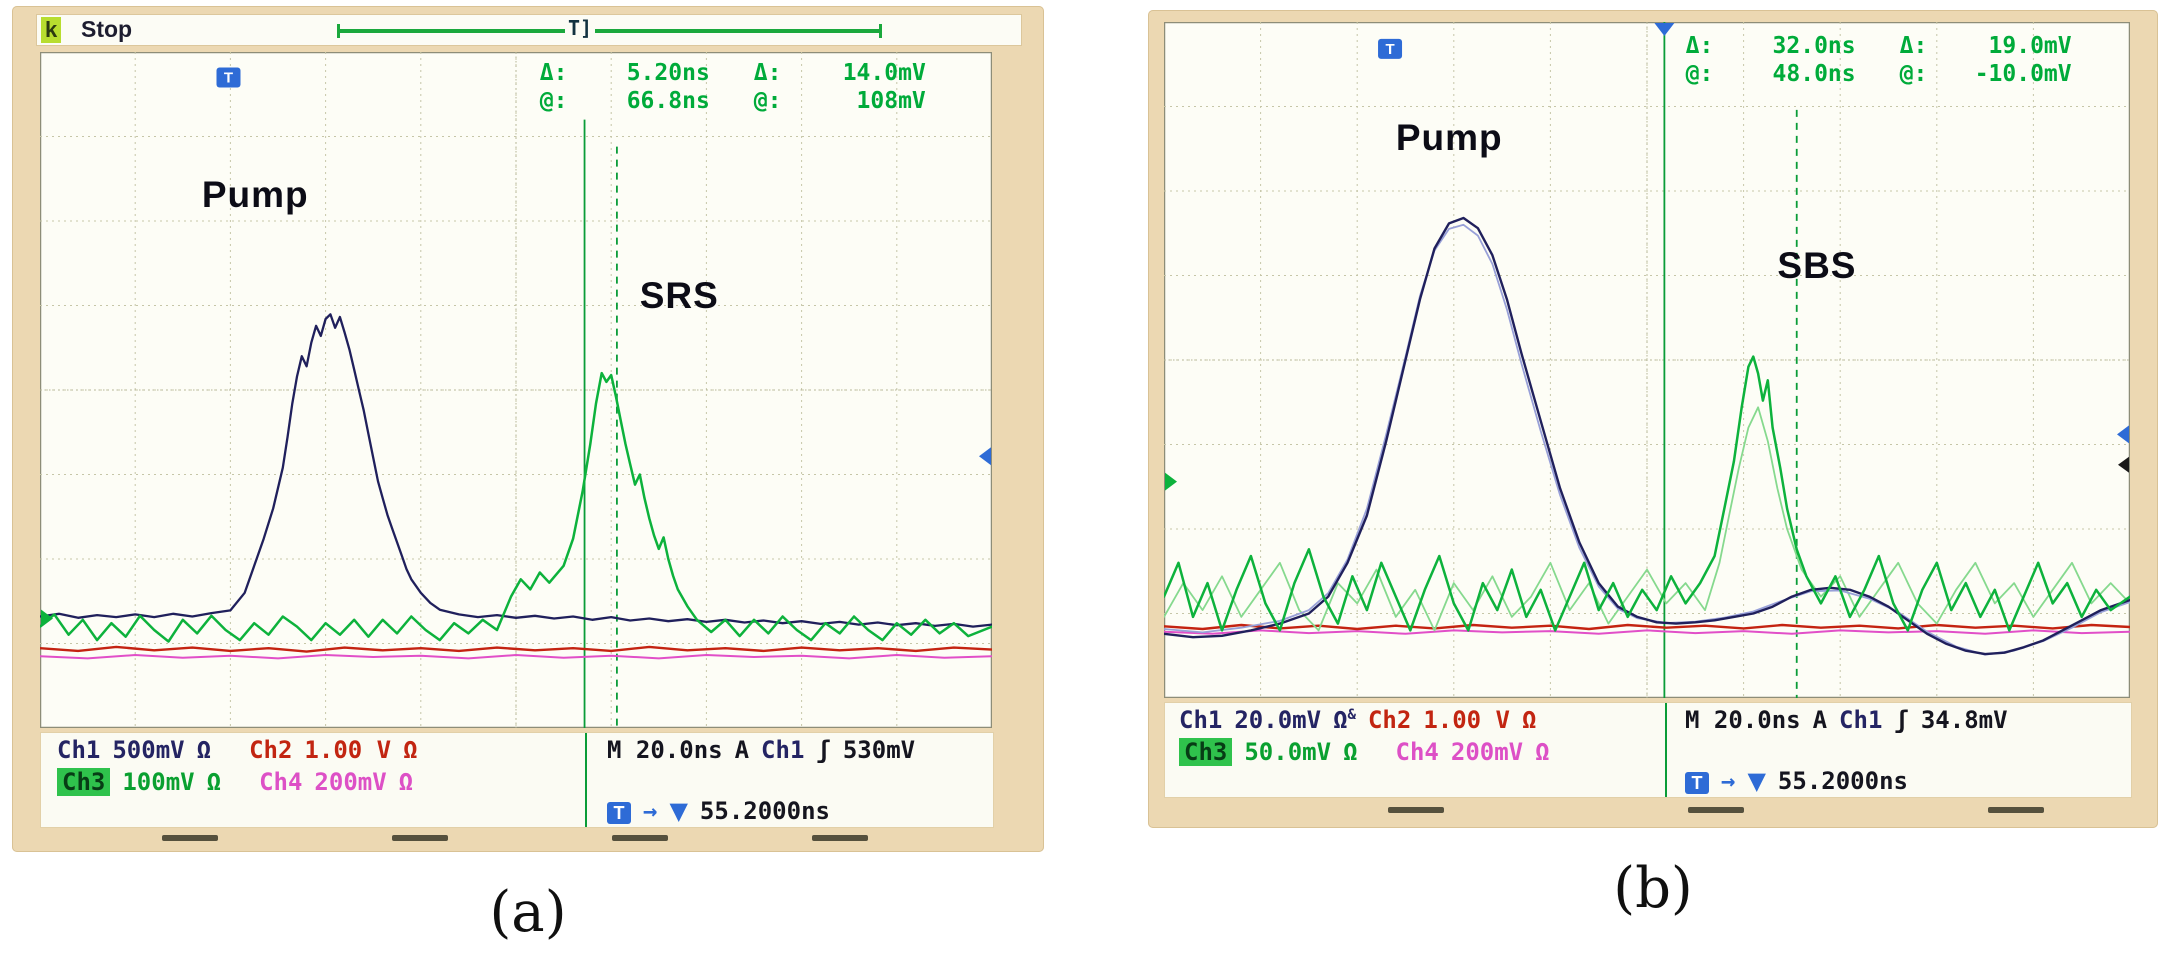  Describe the element at coordinates (1288, 752) in the screenshot. I see `ch3-scale: 50.0mV` at that location.